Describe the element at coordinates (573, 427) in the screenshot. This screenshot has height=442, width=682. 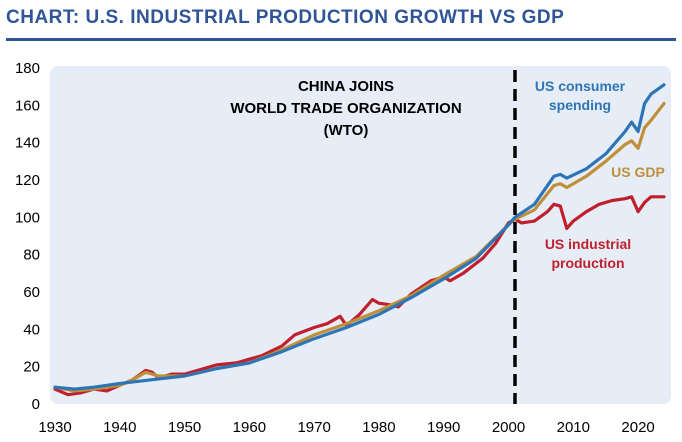
I see `x-tick-label: 2010` at that location.